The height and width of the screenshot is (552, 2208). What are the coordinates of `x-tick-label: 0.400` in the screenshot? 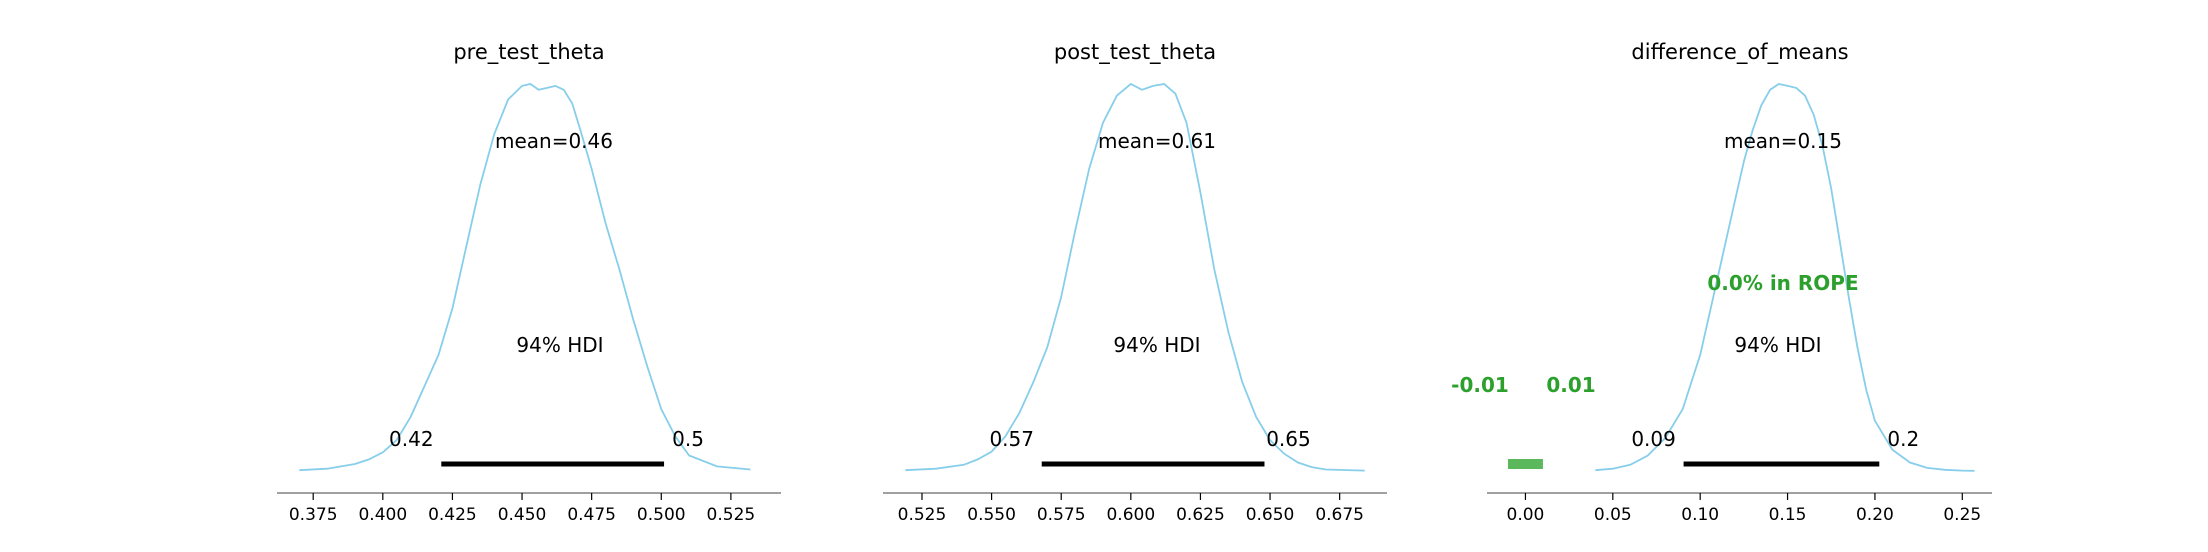 It's located at (382, 515).